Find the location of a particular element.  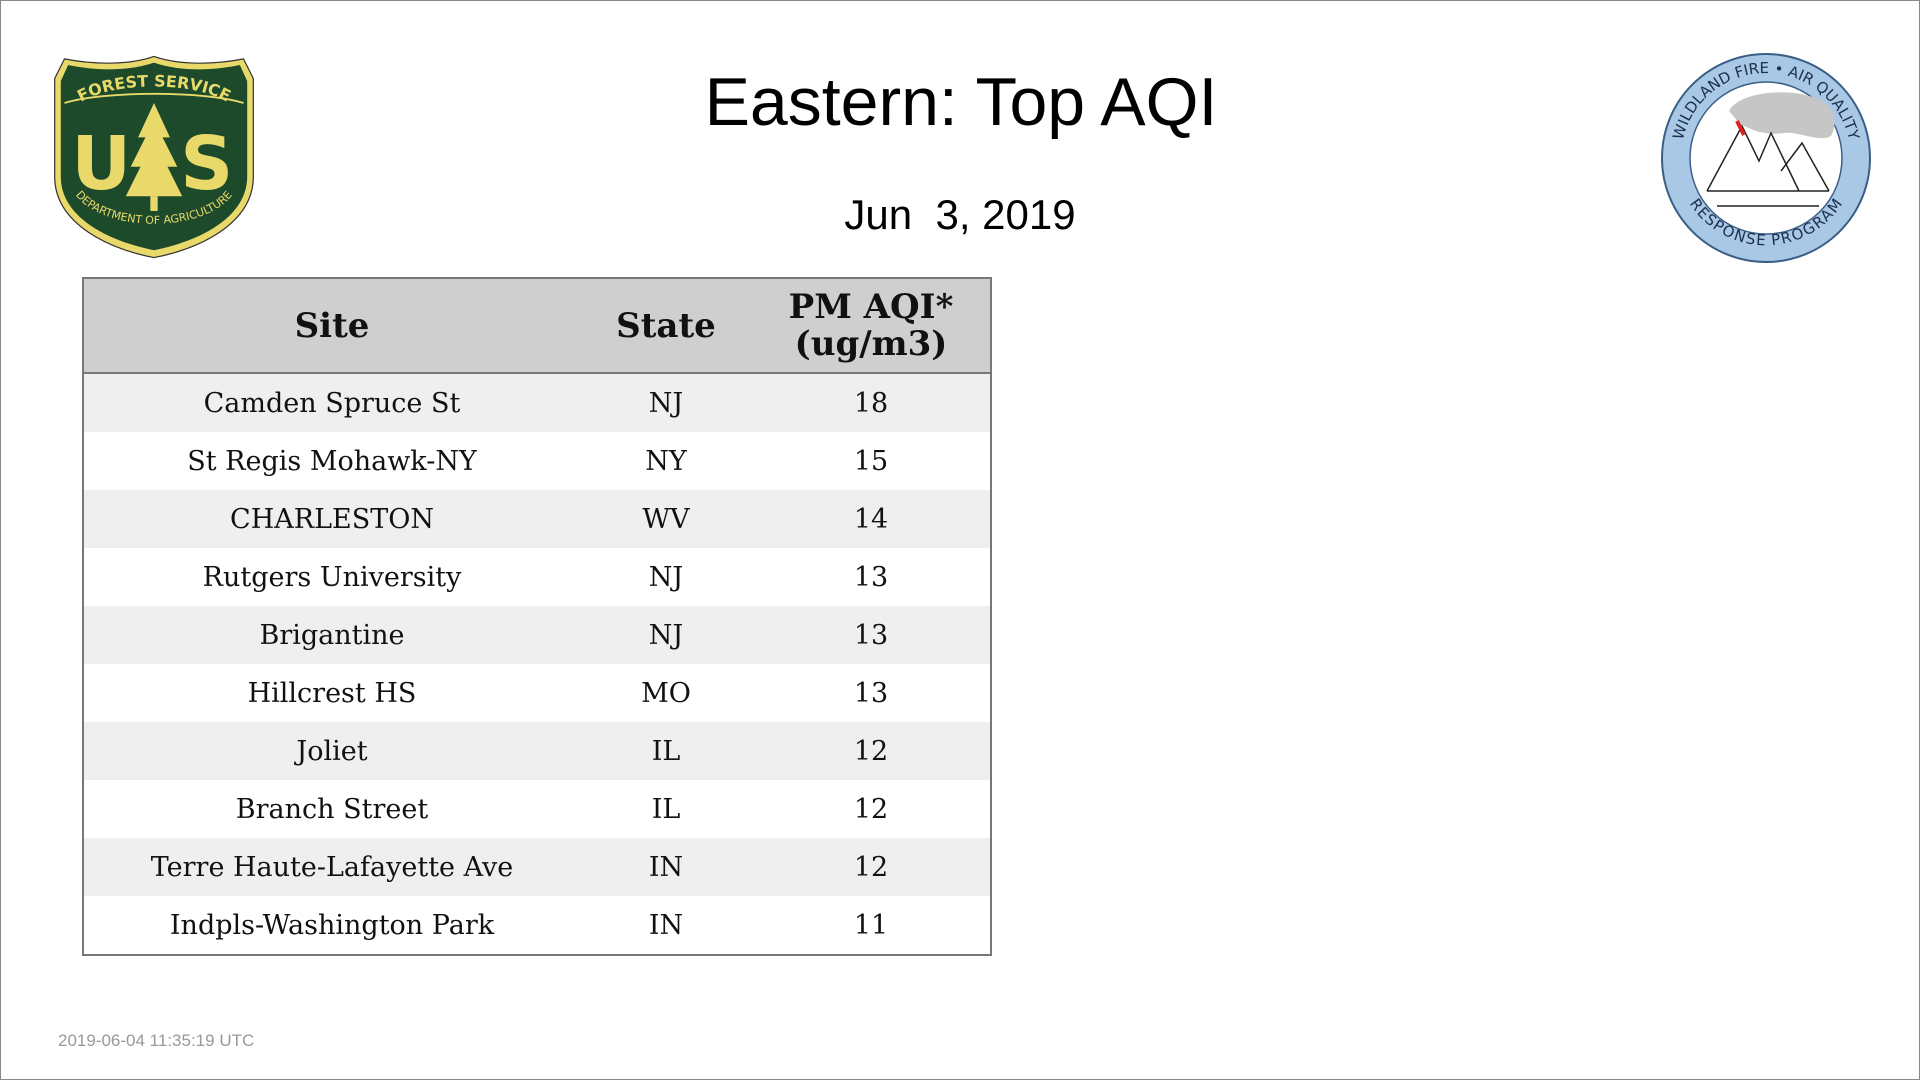

table-cell: Terre Haute-Lafayette Ave is located at coordinates (332, 867).